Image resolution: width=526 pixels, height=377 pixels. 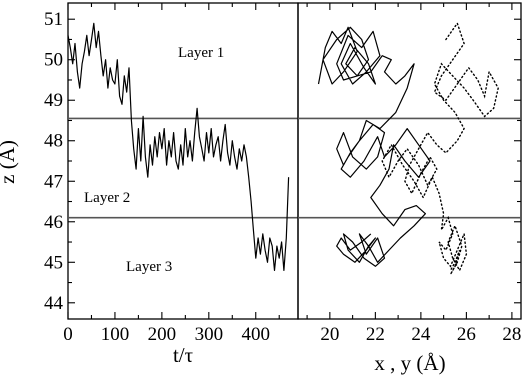 What do you see at coordinates (115, 334) in the screenshot?
I see `x-tick-label: 100` at bounding box center [115, 334].